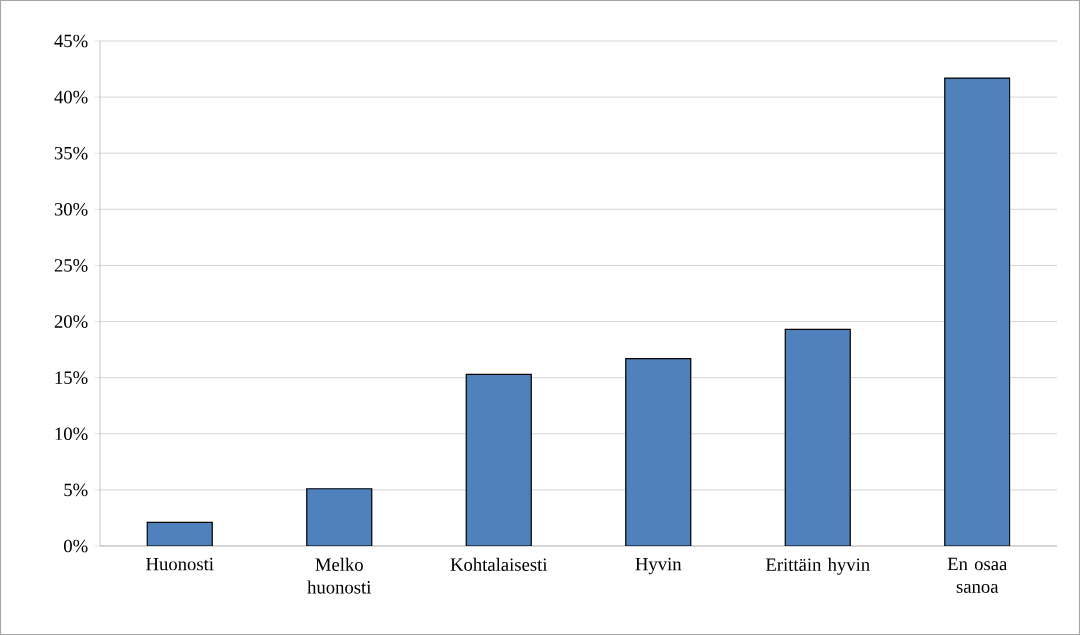 The width and height of the screenshot is (1080, 635). I want to click on y-tick-label: 10%, so click(71, 434).